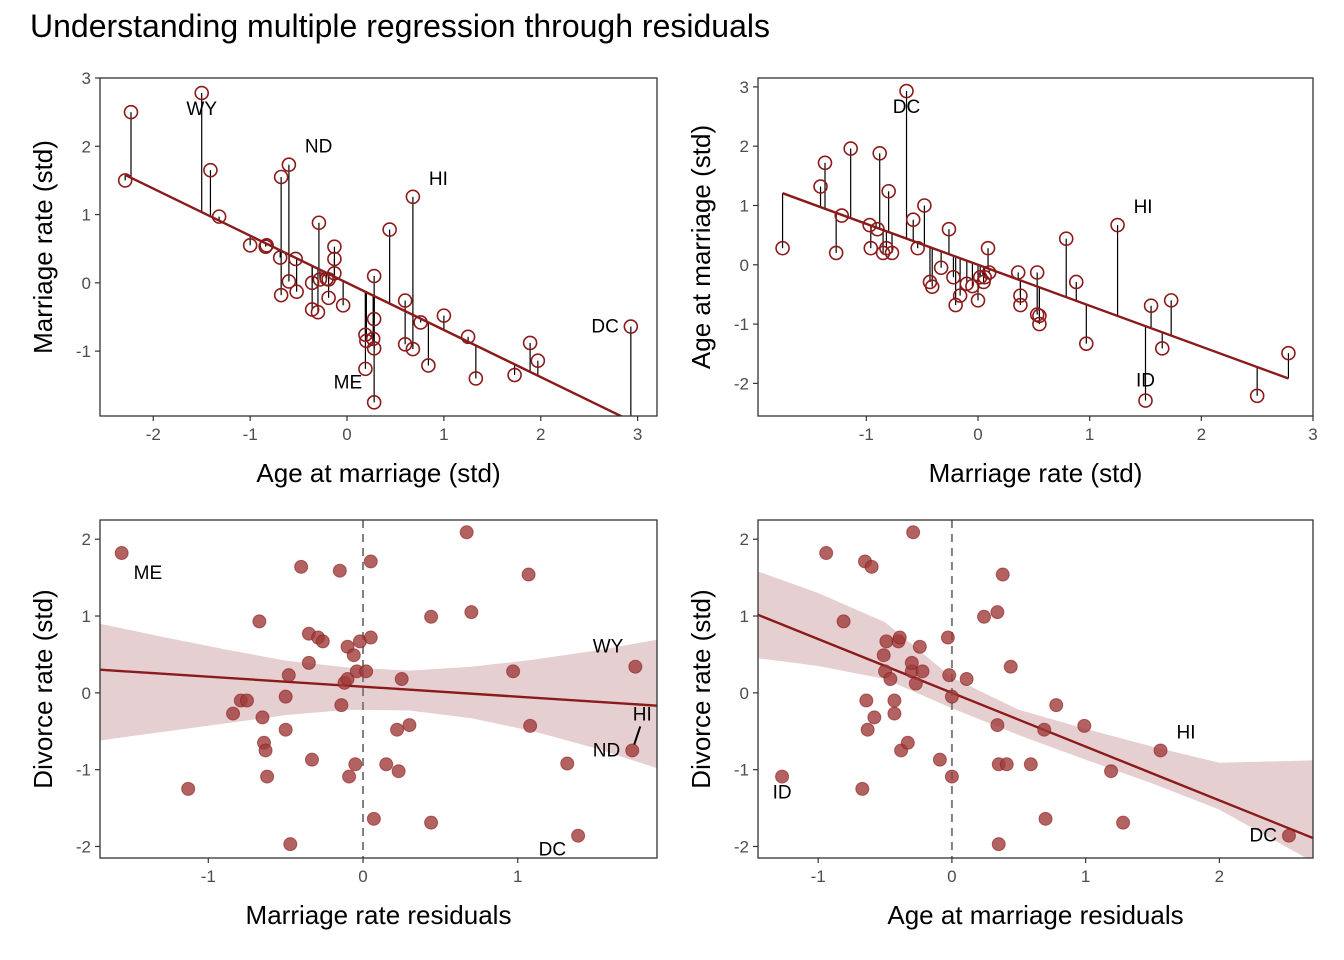  I want to click on point-label: HI, so click(438, 179).